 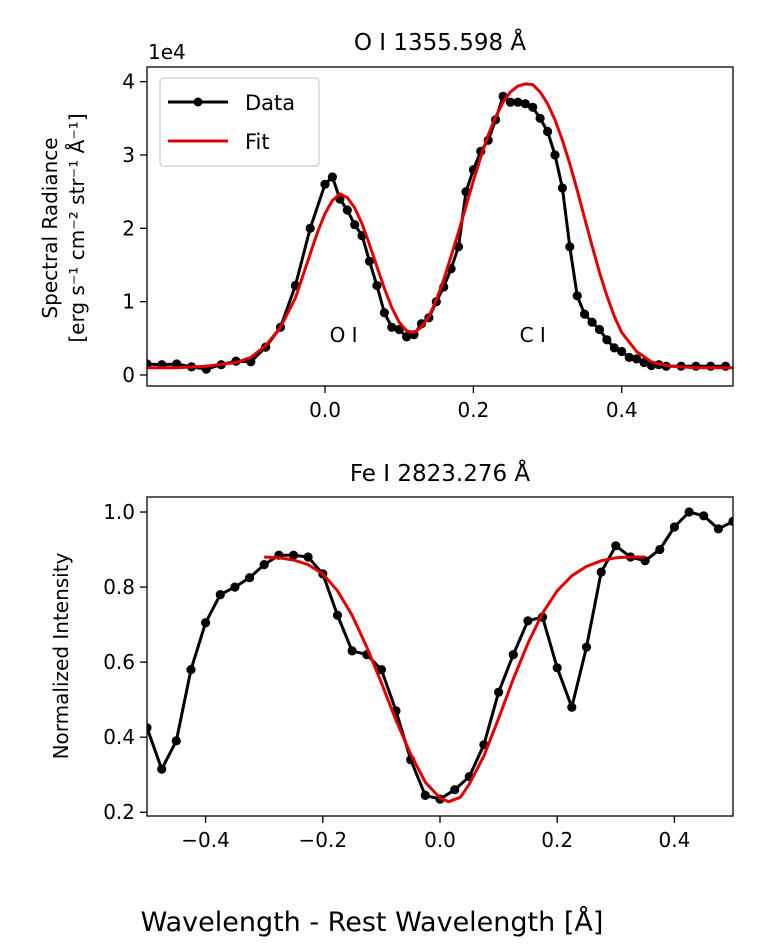 I want to click on top-y-tick-label: 3, so click(x=128, y=155).